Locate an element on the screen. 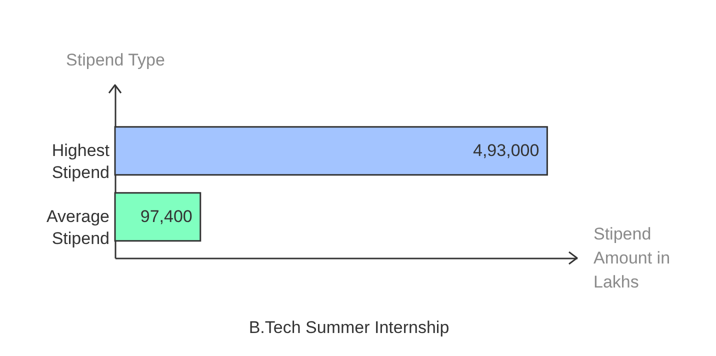  text: B.Tech Summer Internship is located at coordinates (349, 327).